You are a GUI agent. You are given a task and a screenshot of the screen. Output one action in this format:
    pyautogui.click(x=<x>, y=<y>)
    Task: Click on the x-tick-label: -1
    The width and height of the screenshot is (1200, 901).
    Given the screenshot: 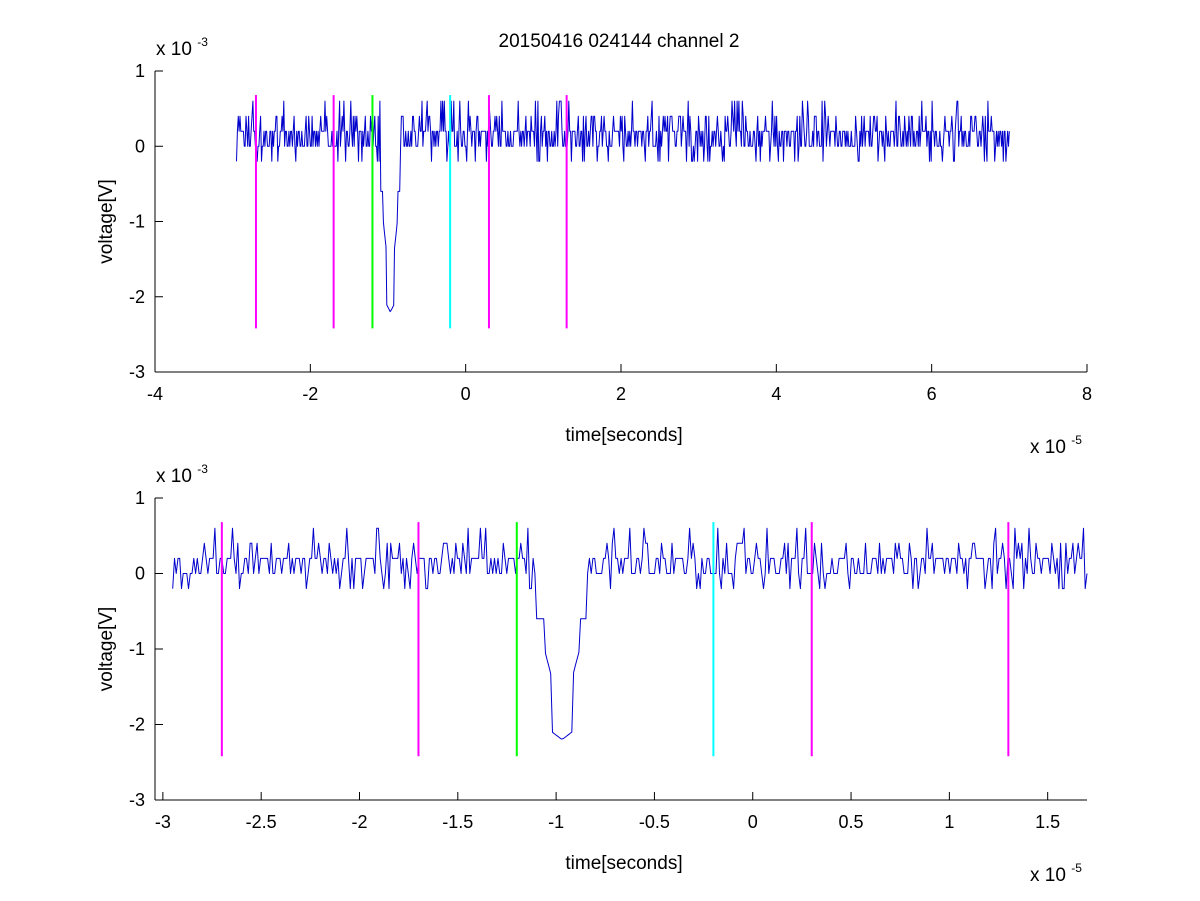 What is the action you would take?
    pyautogui.click(x=556, y=822)
    